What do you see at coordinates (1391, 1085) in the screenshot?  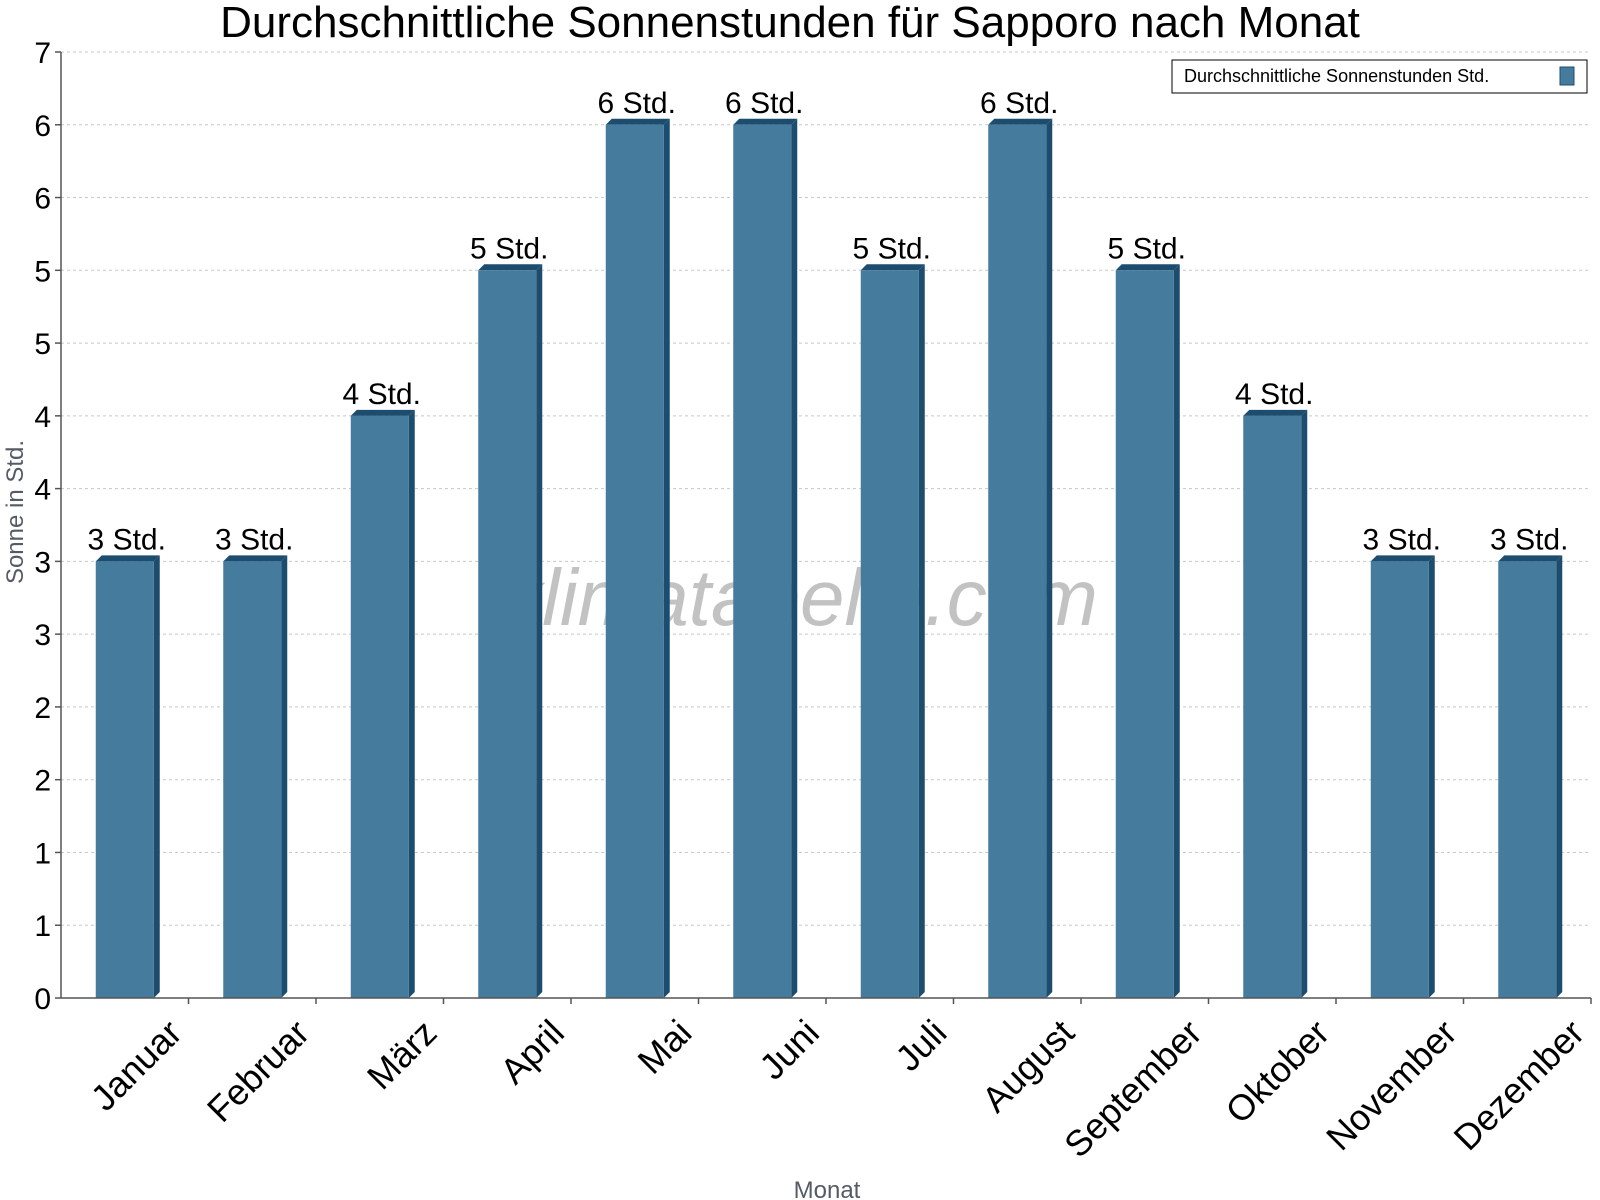 I see `x-tick-label: November` at bounding box center [1391, 1085].